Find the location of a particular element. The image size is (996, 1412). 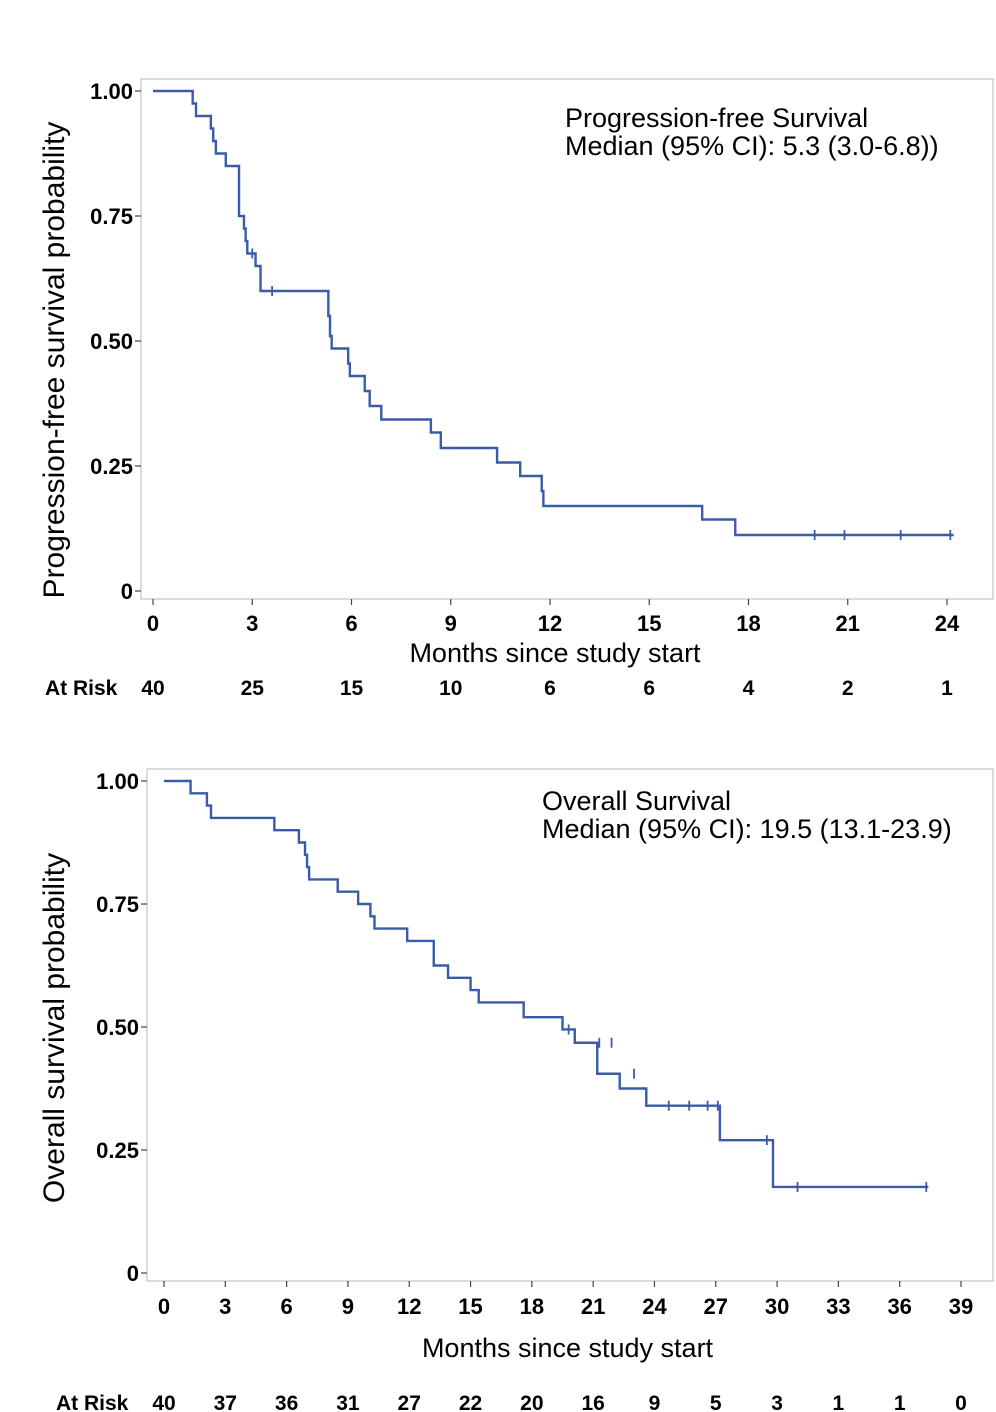

median-annotation: Median (95% CI): 19.5 (13.1-23.9) is located at coordinates (747, 829).